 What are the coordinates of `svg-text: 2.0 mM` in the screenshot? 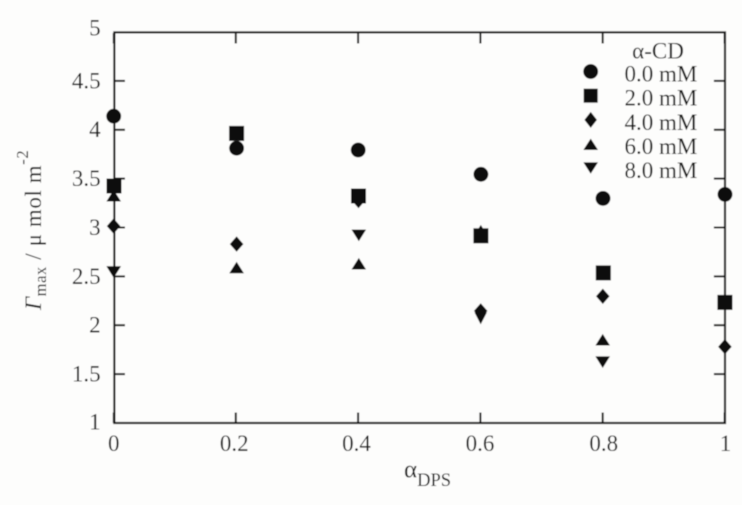 It's located at (661, 98).